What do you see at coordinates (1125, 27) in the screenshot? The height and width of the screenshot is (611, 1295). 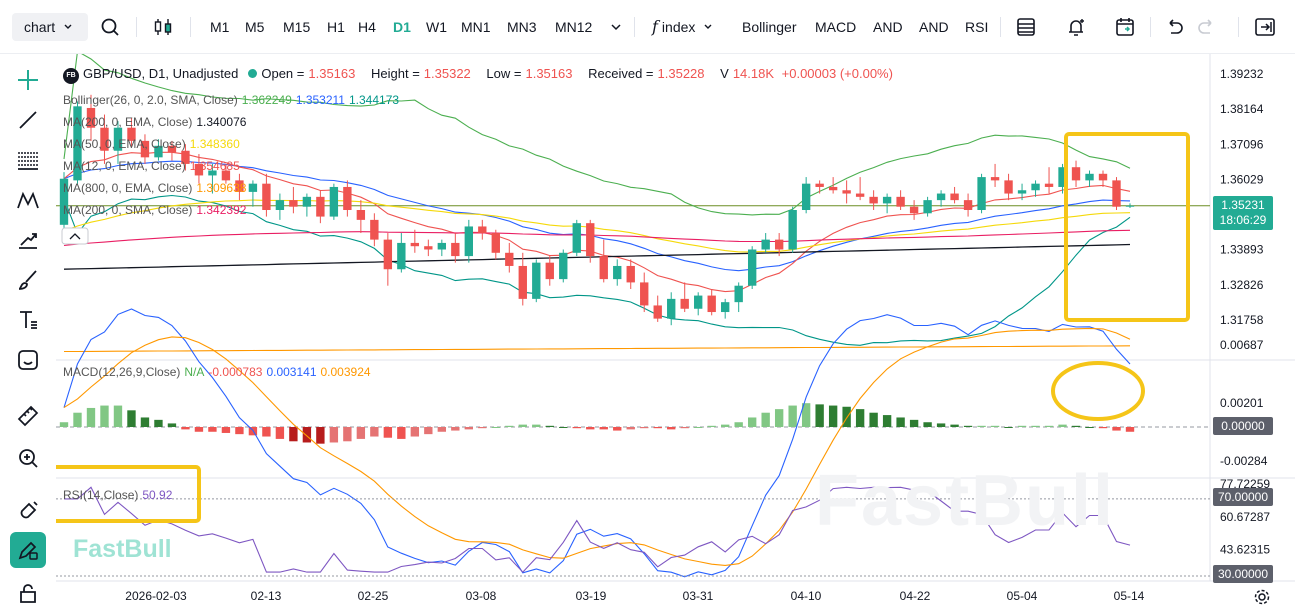 I see `calendar-replay-icon` at bounding box center [1125, 27].